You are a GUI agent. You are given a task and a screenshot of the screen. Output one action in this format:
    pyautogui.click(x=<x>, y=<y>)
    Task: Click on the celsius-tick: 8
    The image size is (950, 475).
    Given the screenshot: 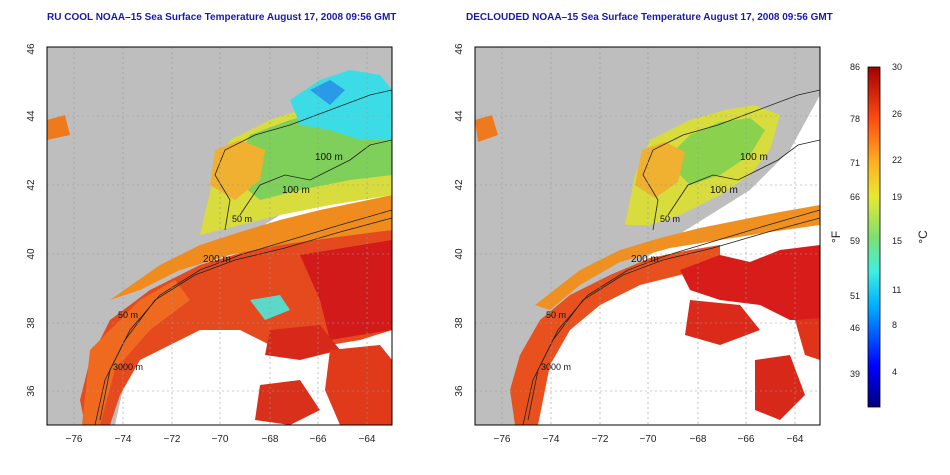 What is the action you would take?
    pyautogui.click(x=894, y=325)
    